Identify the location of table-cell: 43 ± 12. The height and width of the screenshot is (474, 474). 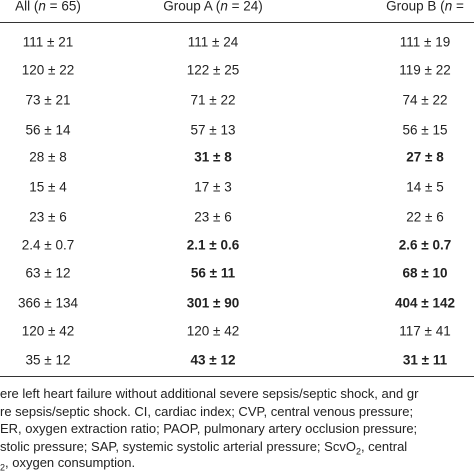
(213, 360).